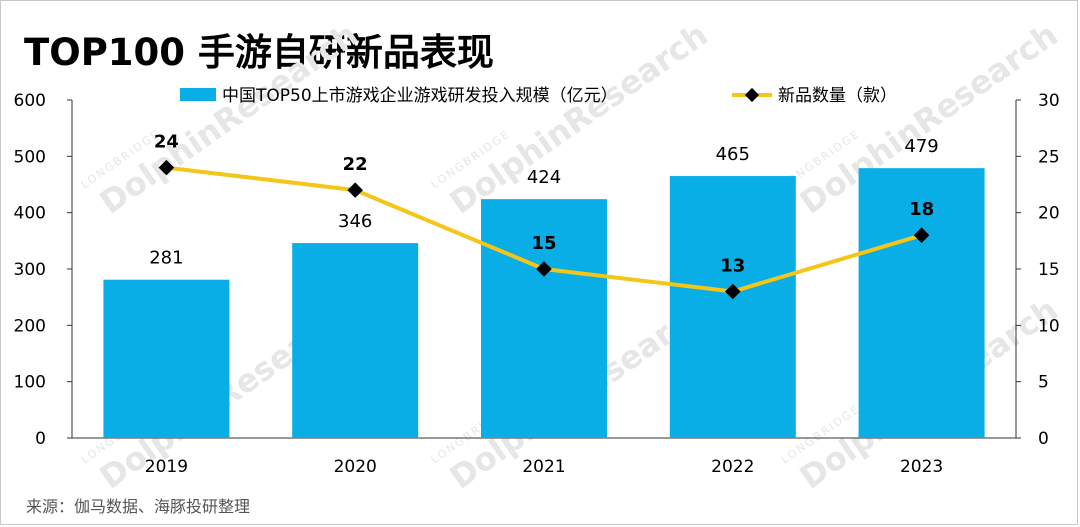 The image size is (1080, 527). What do you see at coordinates (420, 96) in the screenshot?
I see `legend-label-bar: 中国TOP50上市游戏企业游戏研发投入规模（亿元）` at bounding box center [420, 96].